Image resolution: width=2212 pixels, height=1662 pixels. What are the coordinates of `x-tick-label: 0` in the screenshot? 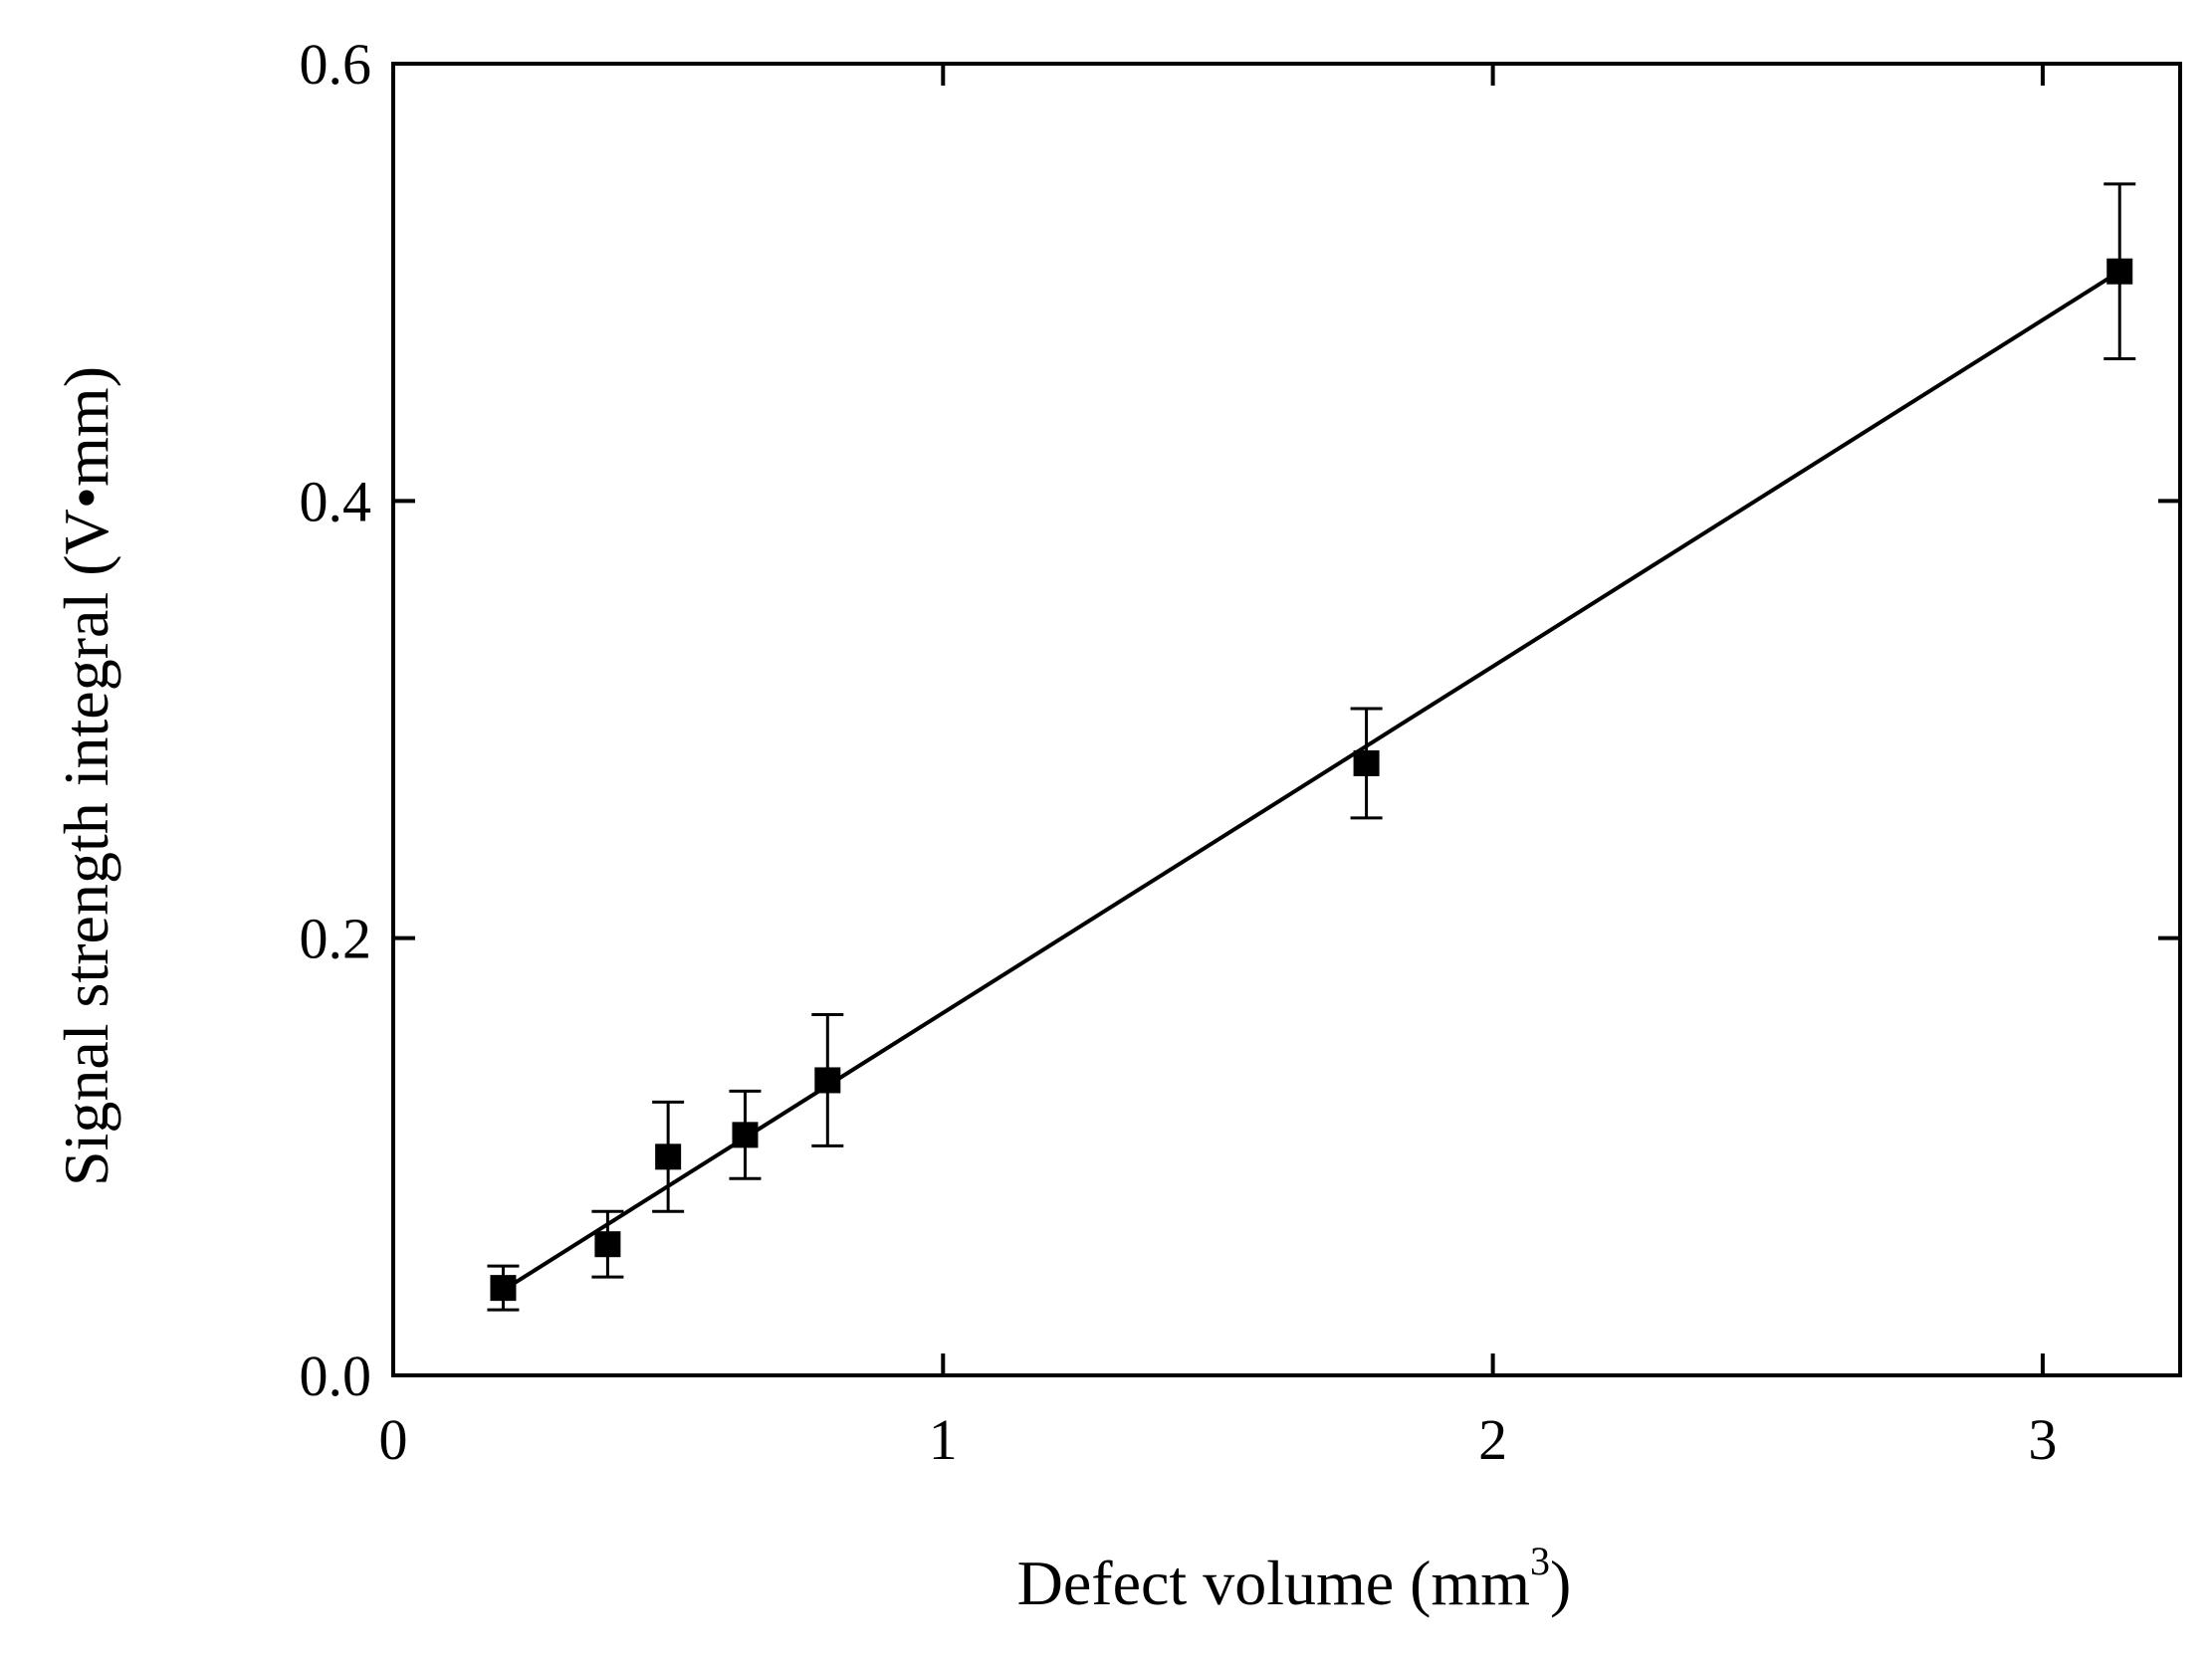 It's located at (393, 1439).